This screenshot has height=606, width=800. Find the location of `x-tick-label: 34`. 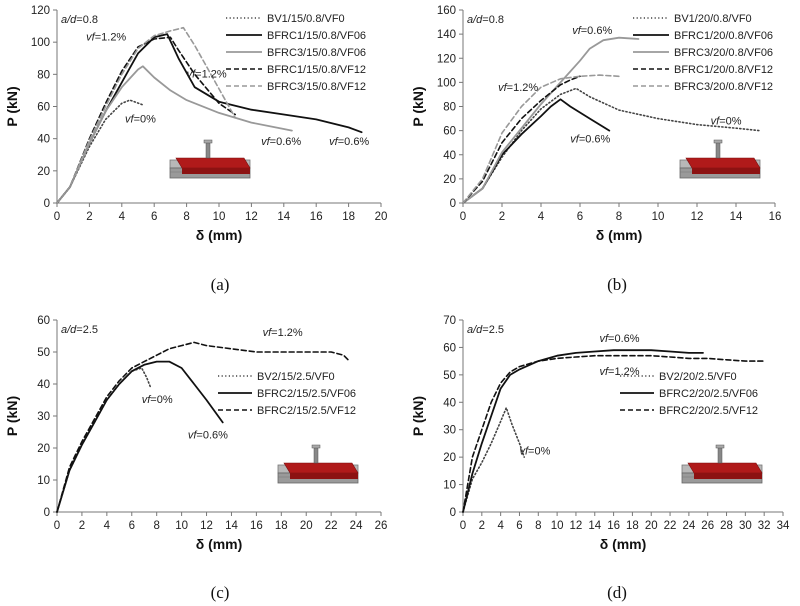

x-tick-label: 34 is located at coordinates (783, 526).